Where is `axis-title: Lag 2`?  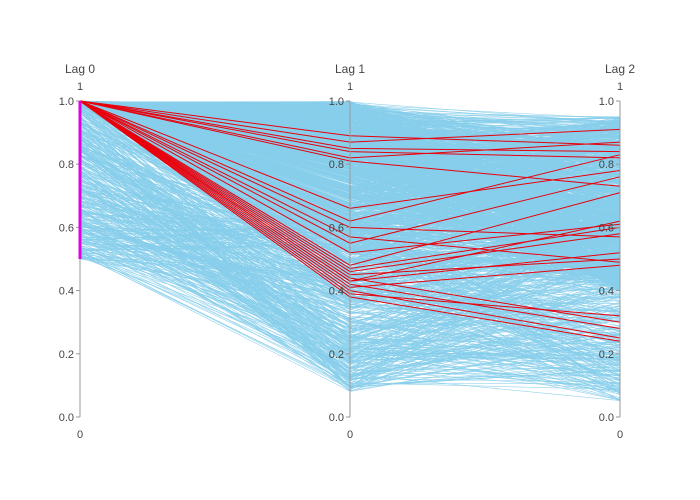 axis-title: Lag 2 is located at coordinates (620, 69).